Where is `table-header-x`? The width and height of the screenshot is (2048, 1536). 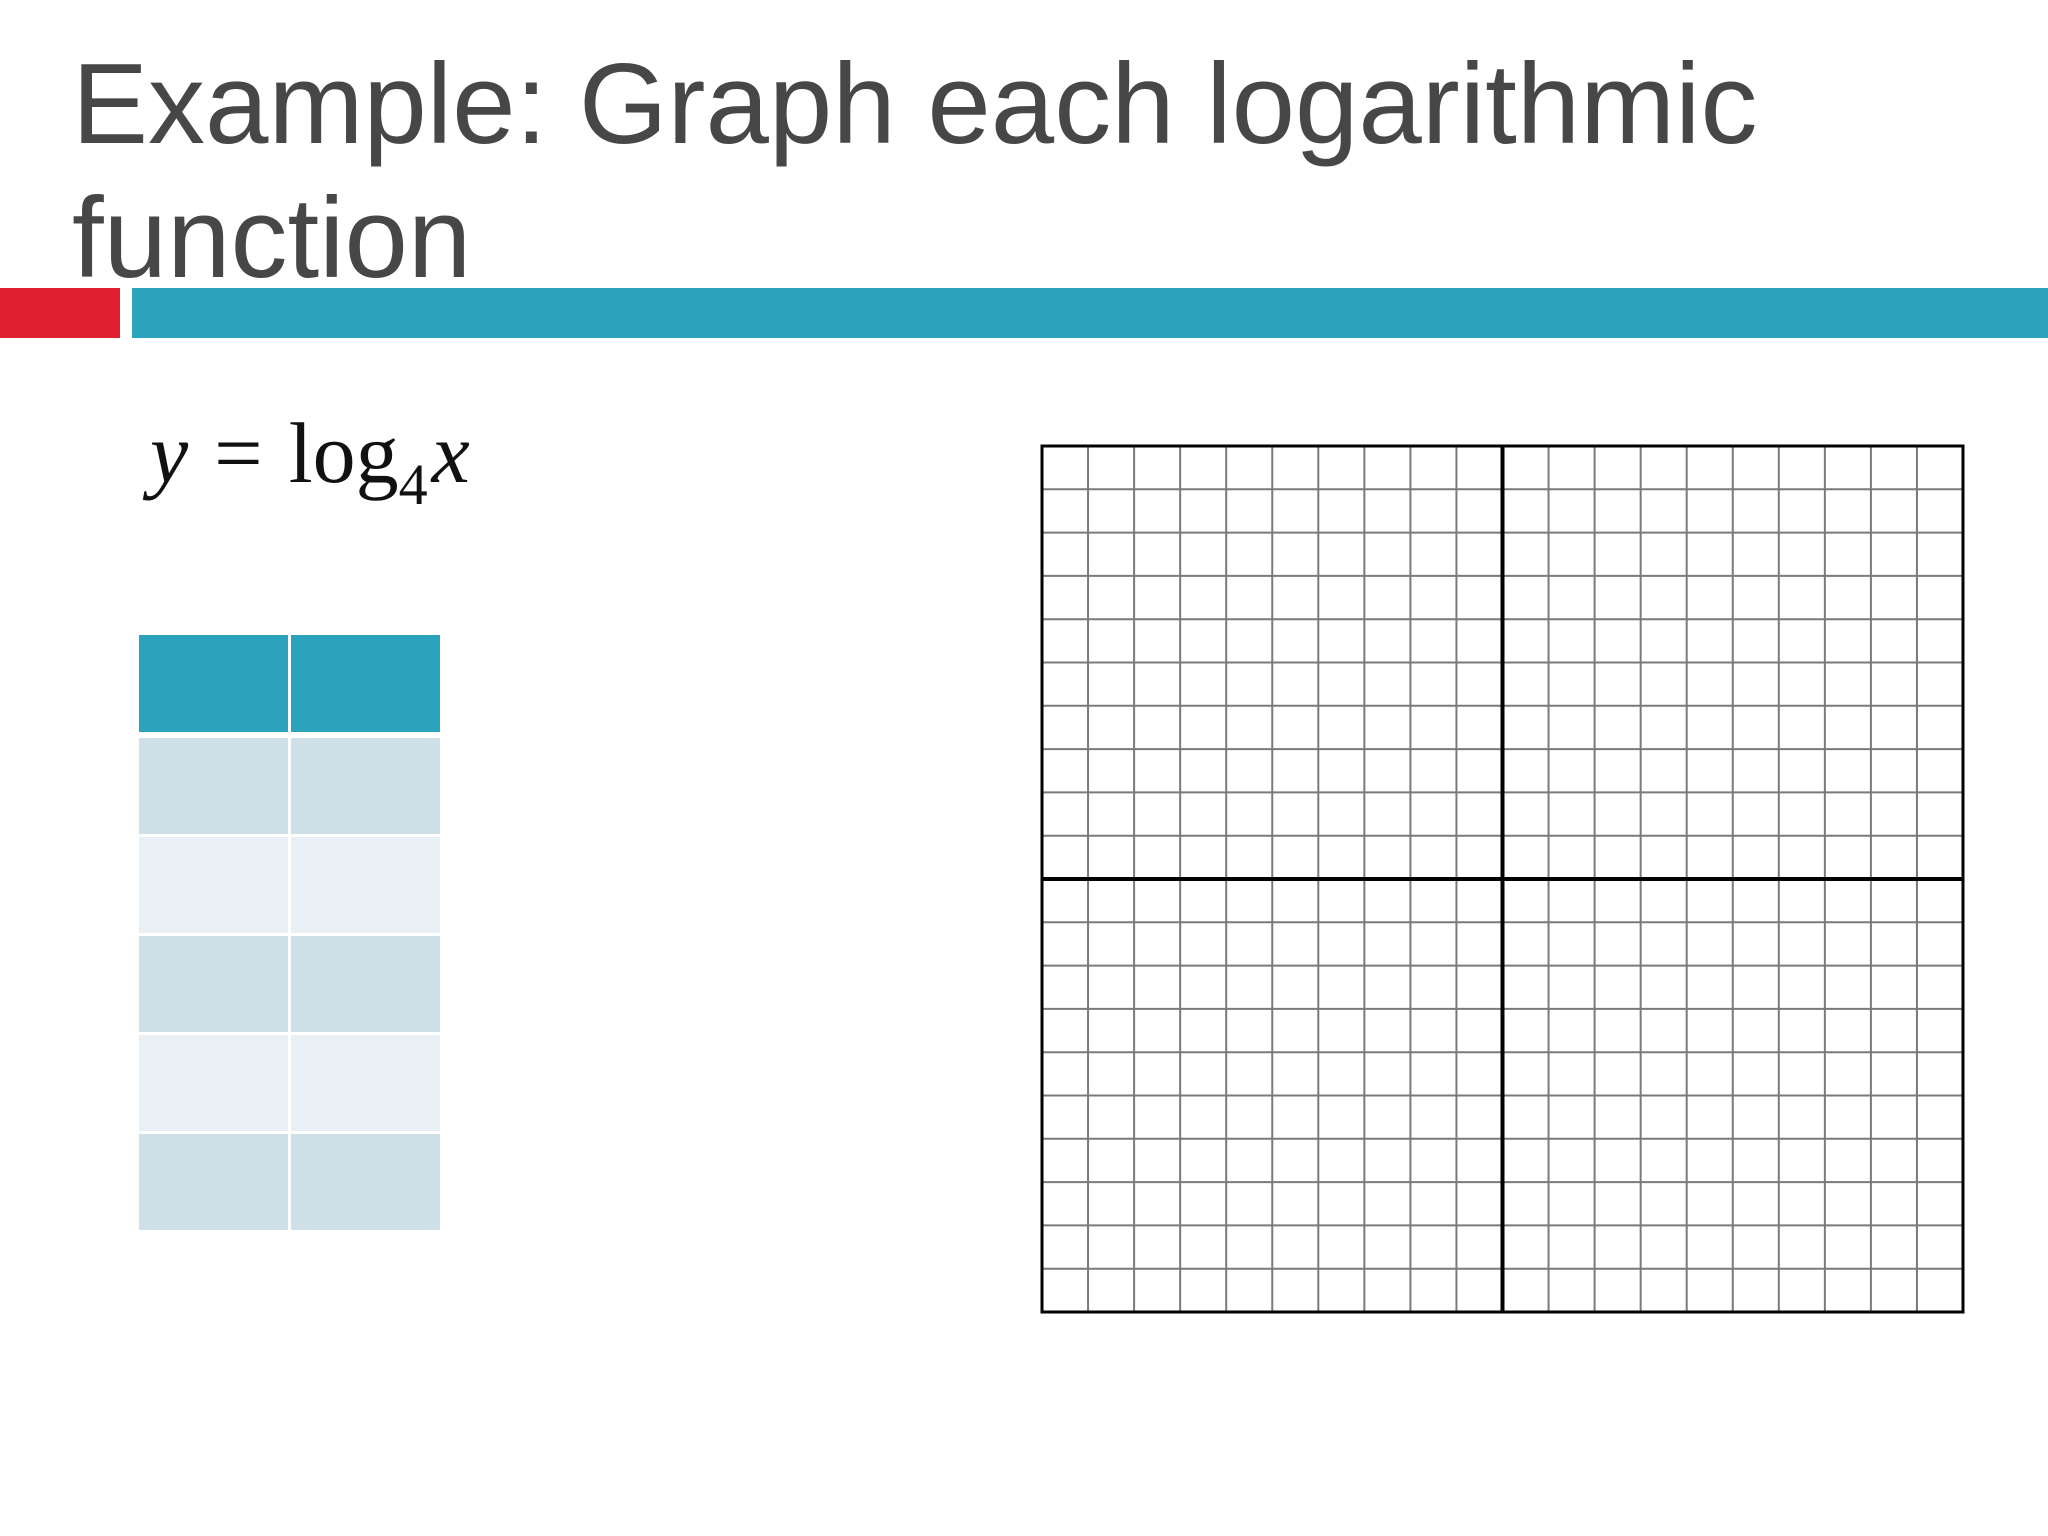 table-header-x is located at coordinates (213, 685).